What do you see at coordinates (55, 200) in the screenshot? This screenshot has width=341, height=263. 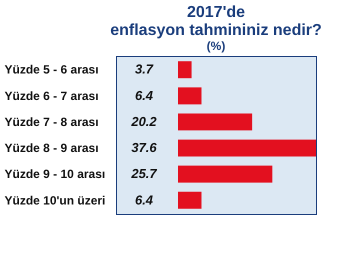 I see `y-tick-label: Yüzde 10'un üzeri` at bounding box center [55, 200].